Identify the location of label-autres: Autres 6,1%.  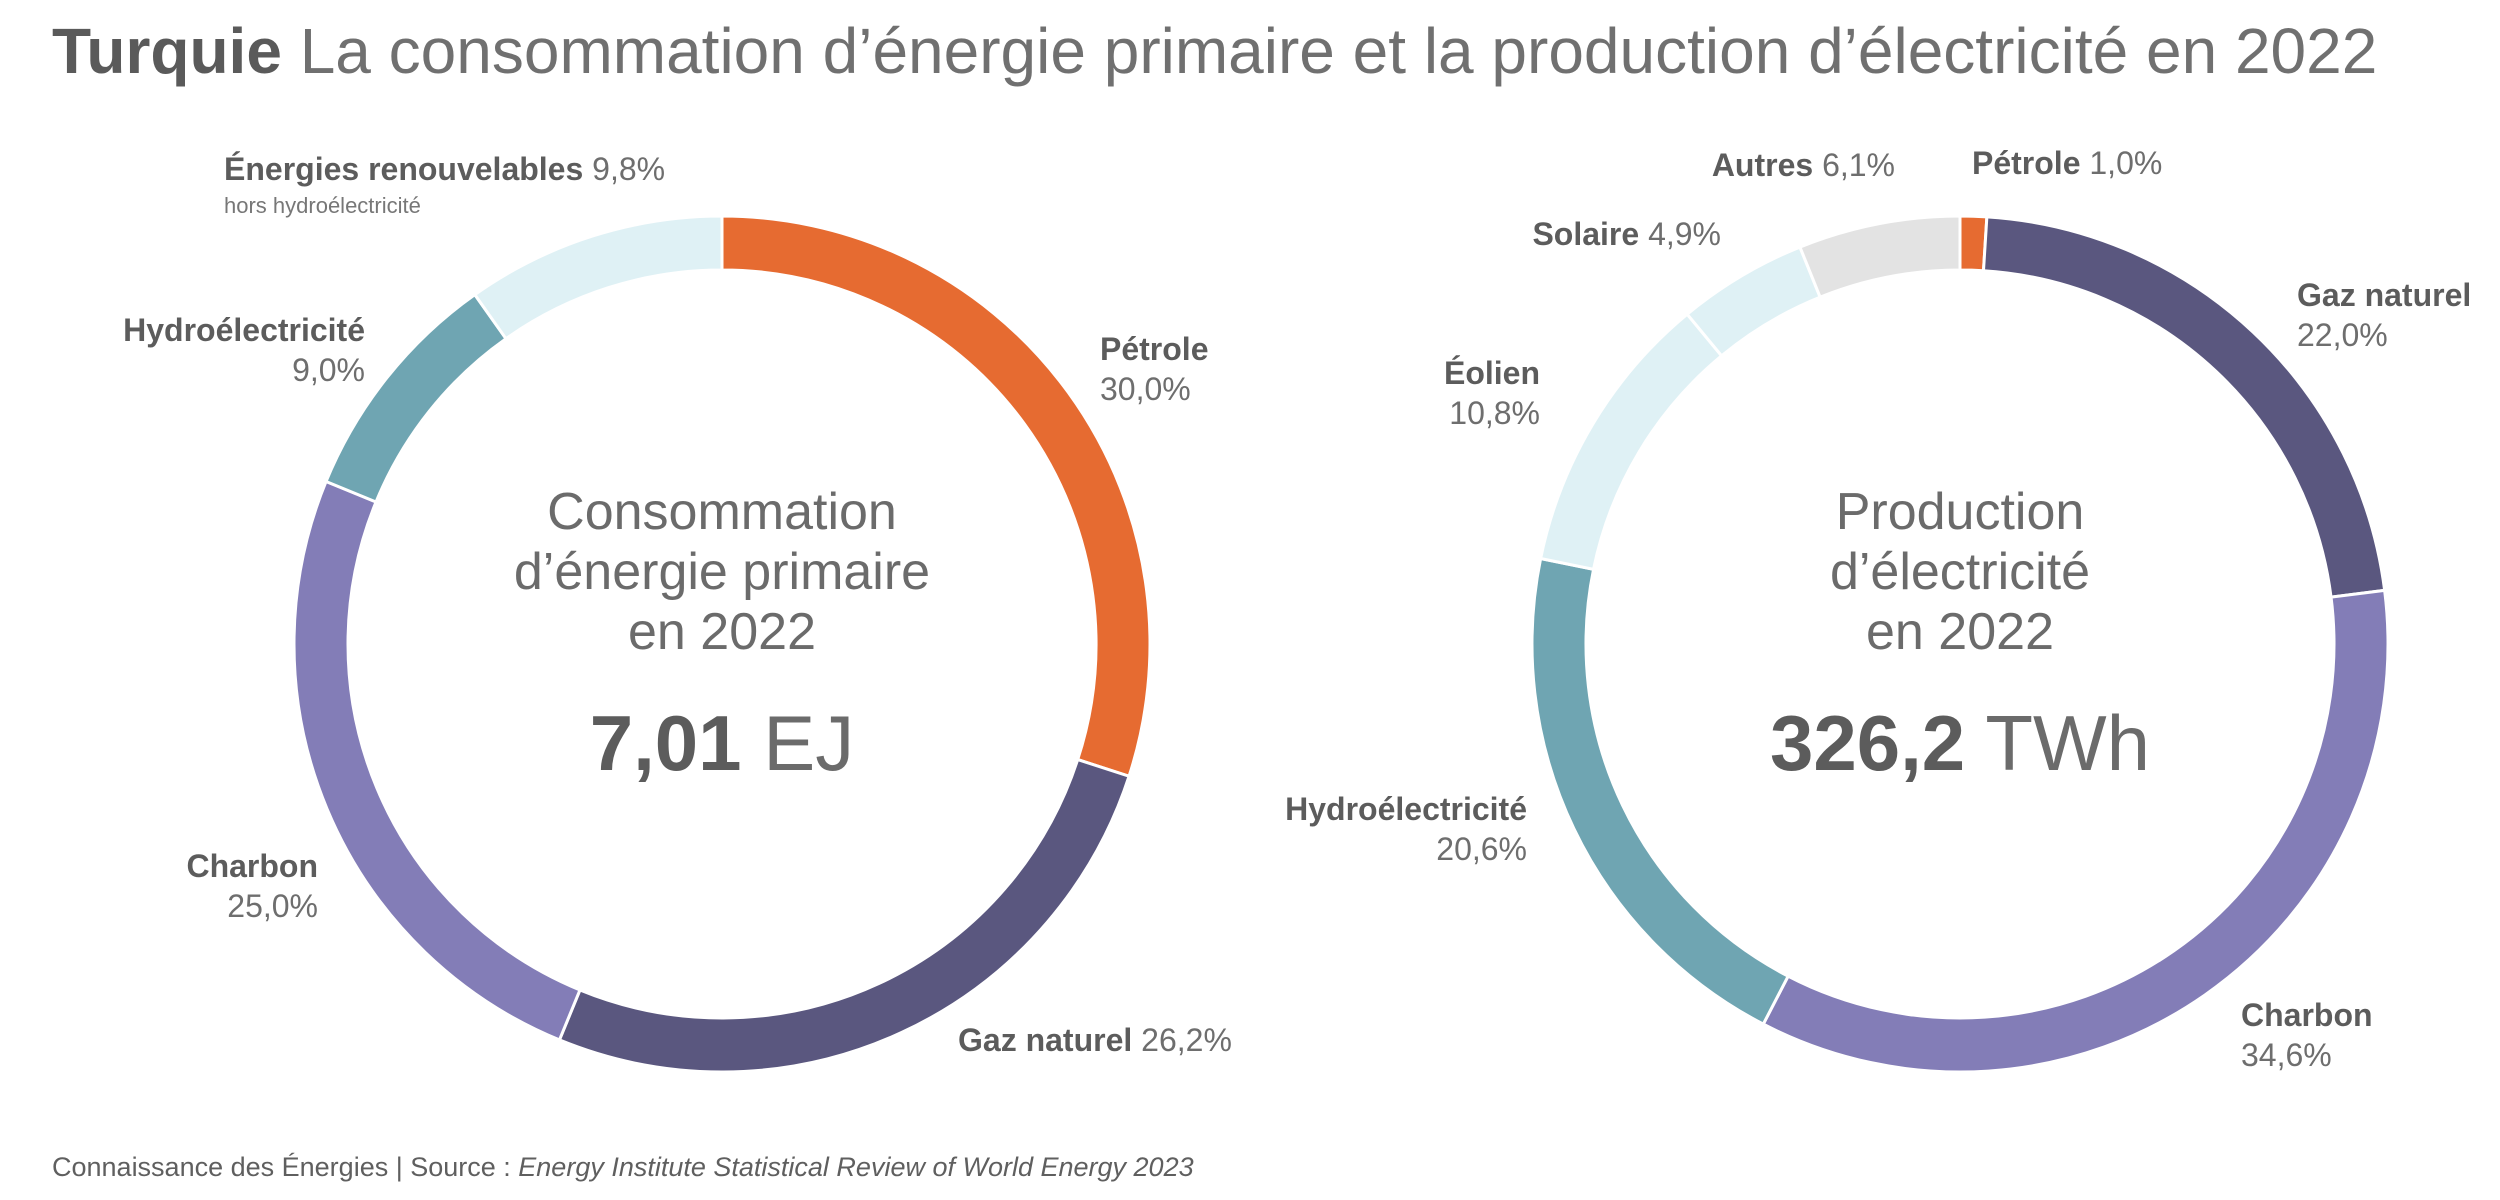
(1803, 165).